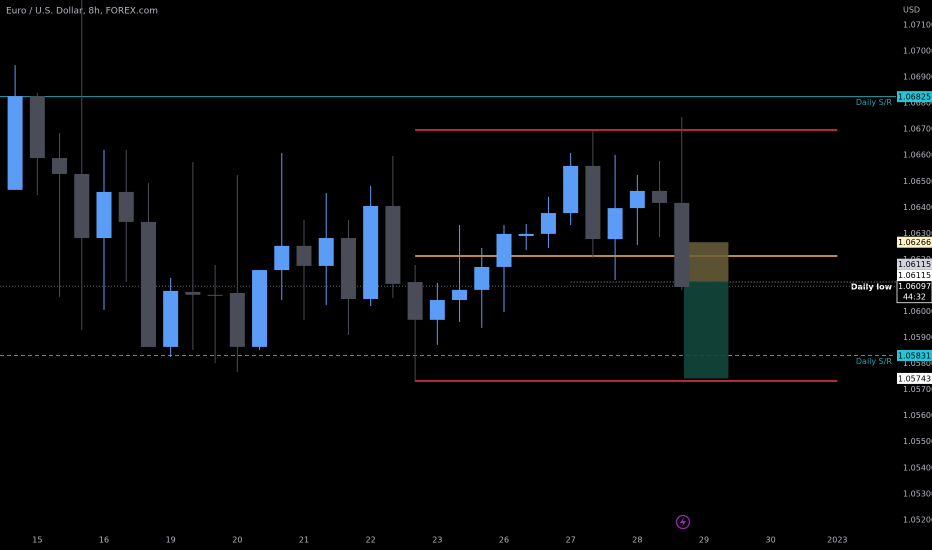 The height and width of the screenshot is (550, 932). What do you see at coordinates (914, 297) in the screenshot?
I see `countdown-label: 44:32` at bounding box center [914, 297].